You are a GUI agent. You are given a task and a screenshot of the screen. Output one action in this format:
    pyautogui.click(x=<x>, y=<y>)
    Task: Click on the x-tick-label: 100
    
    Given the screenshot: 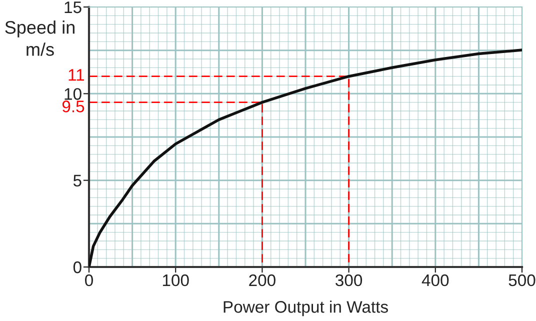 What is the action you would take?
    pyautogui.click(x=175, y=280)
    